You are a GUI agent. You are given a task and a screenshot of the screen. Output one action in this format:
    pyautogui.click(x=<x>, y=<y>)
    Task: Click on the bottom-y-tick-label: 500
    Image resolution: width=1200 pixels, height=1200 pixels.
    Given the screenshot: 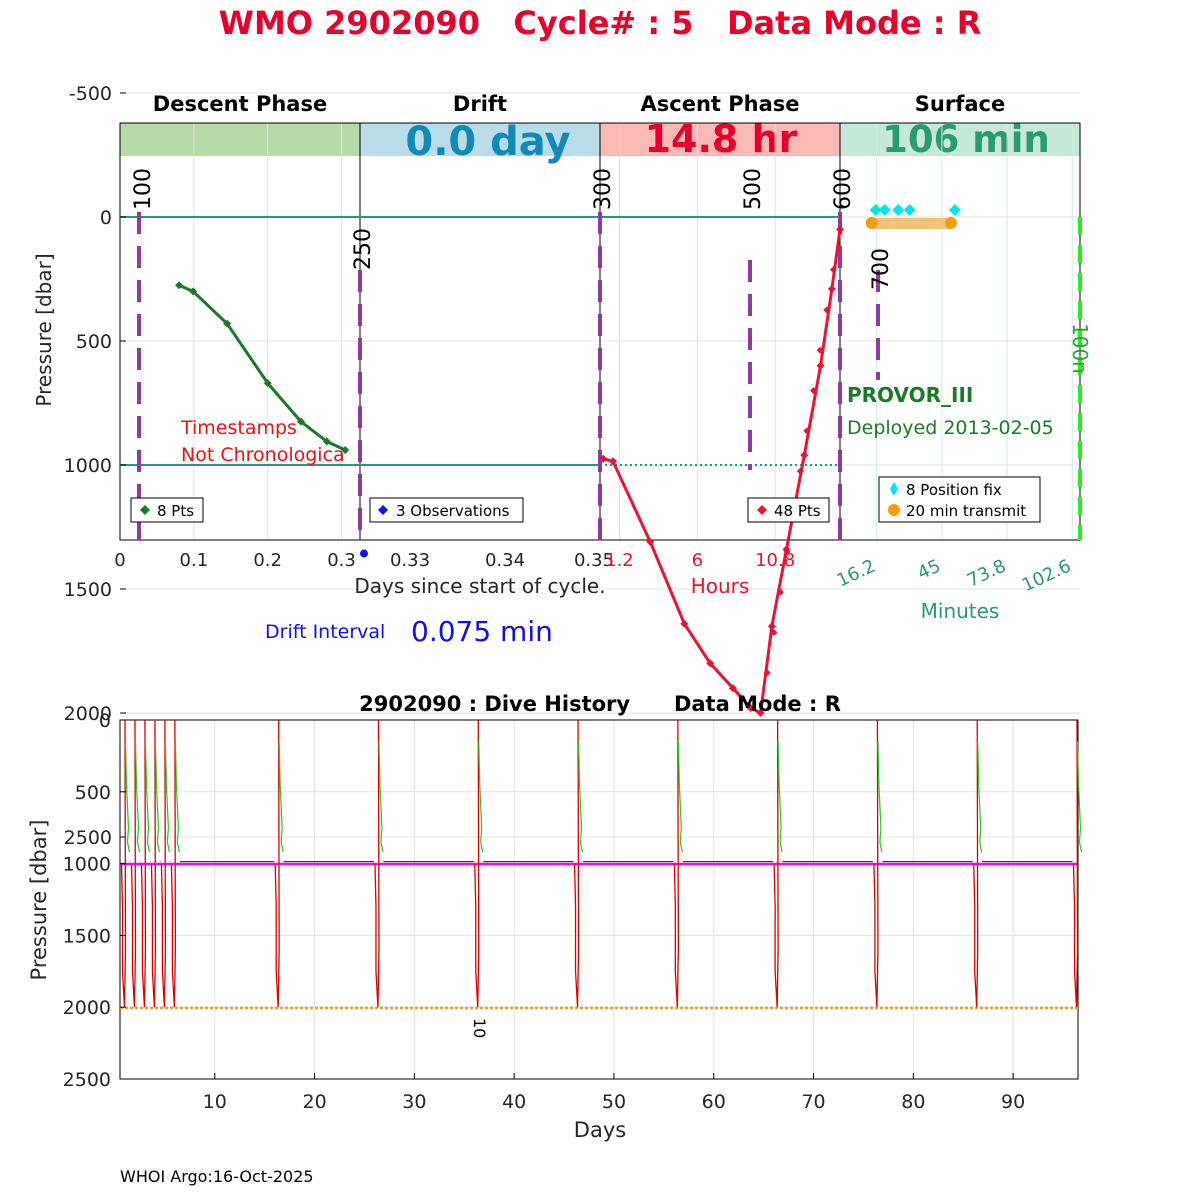 What is the action you would take?
    pyautogui.click(x=93, y=793)
    